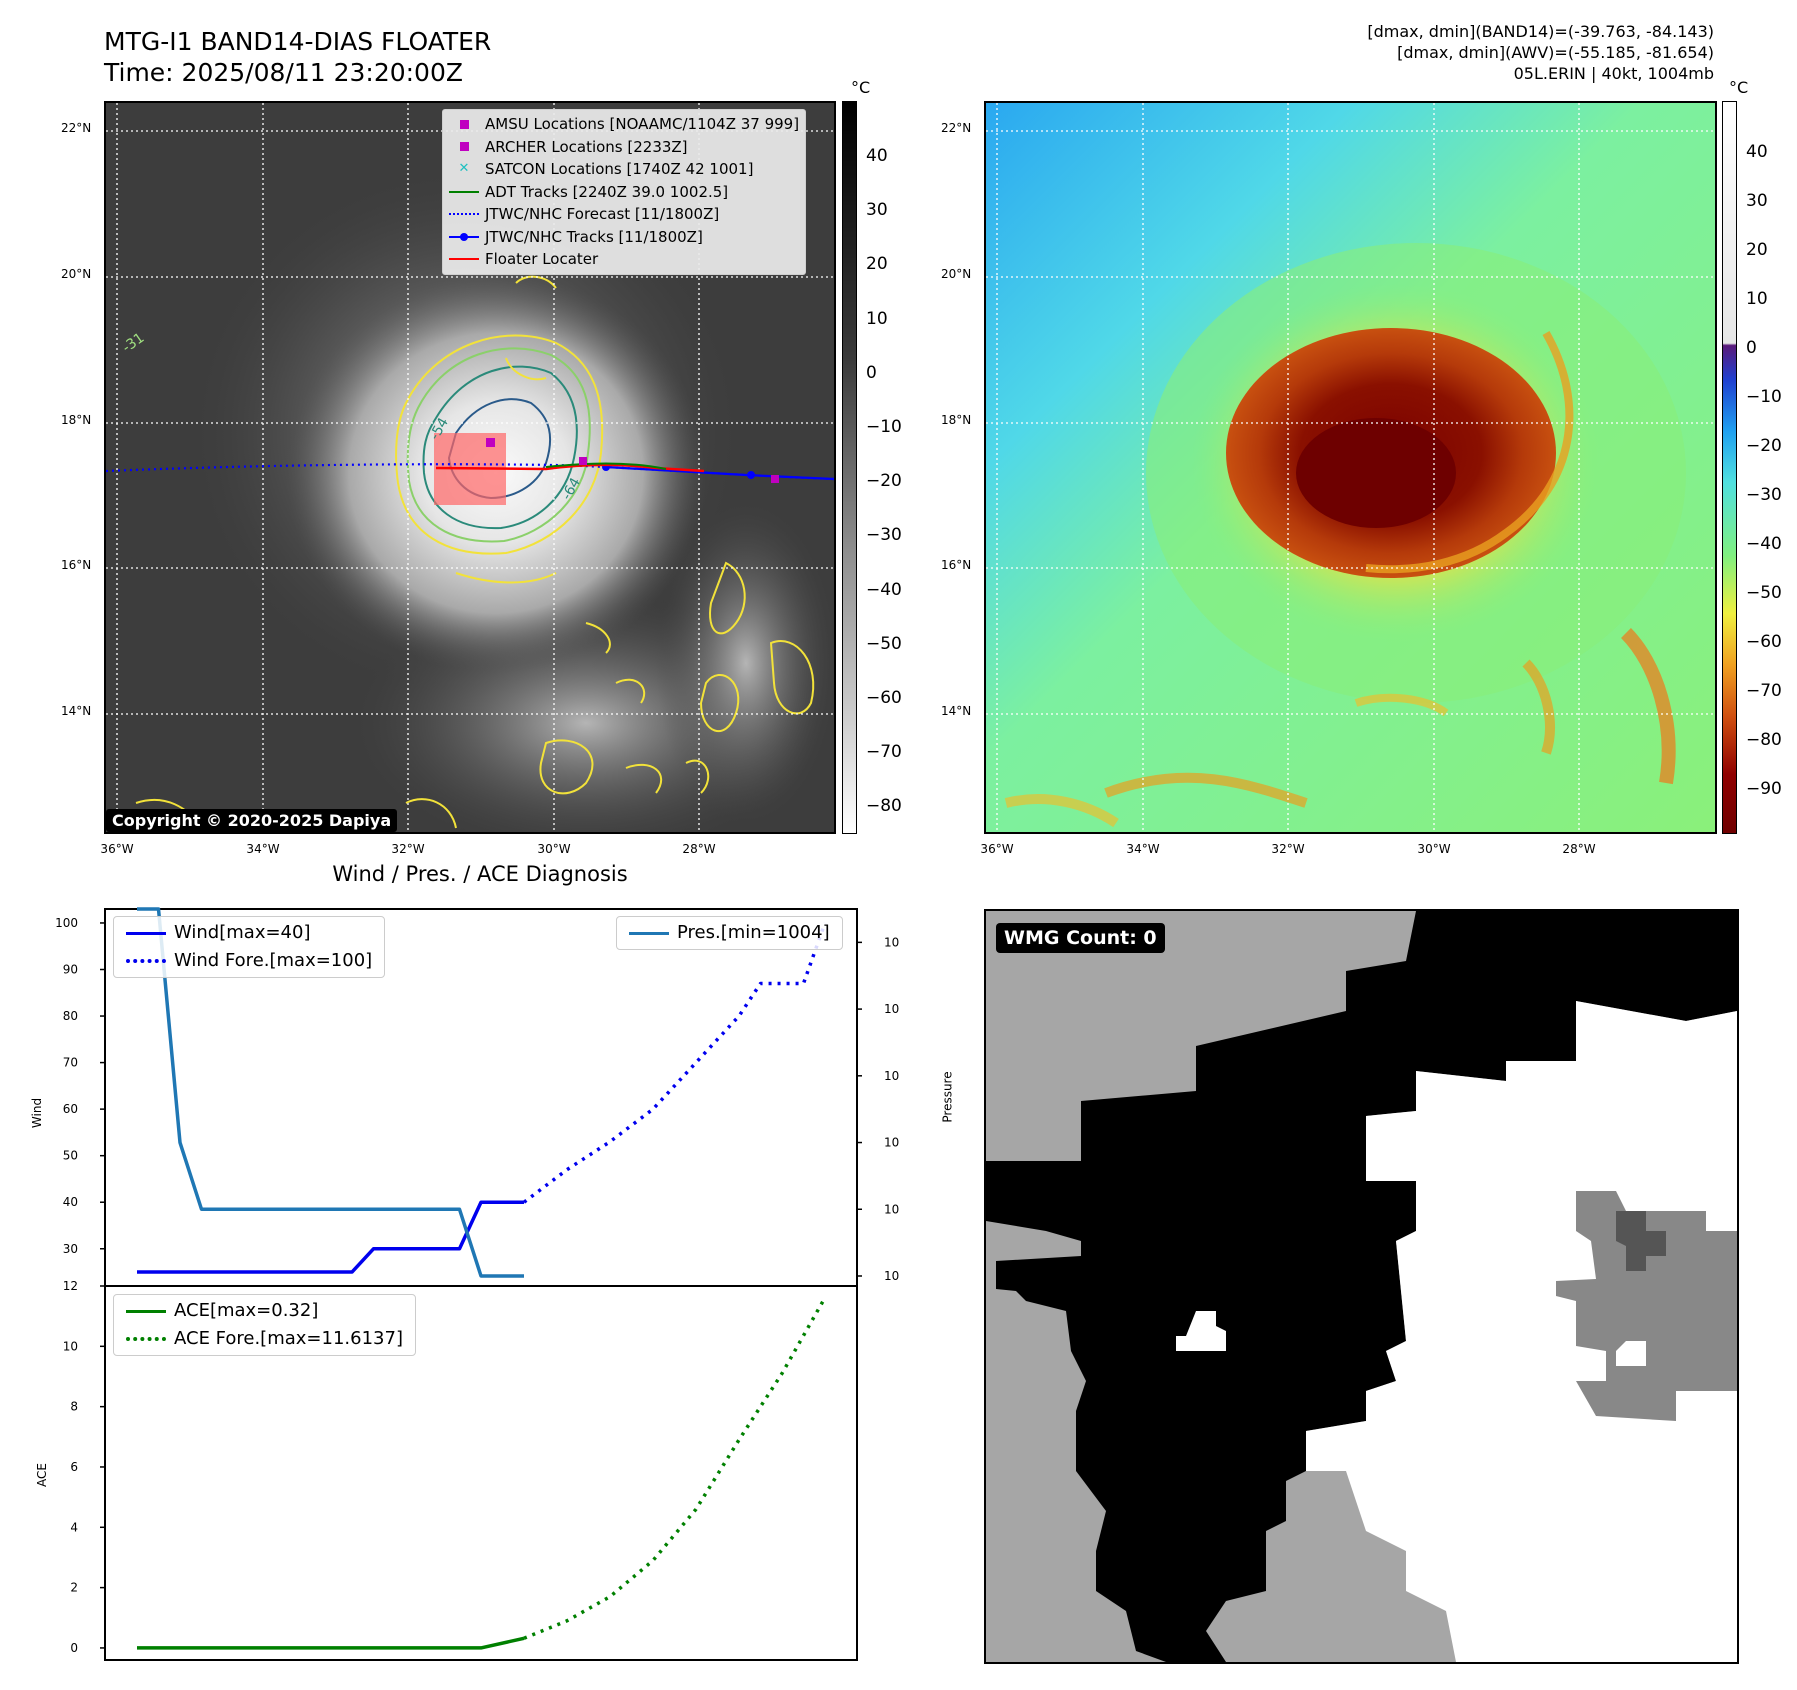 The width and height of the screenshot is (1797, 1690). Describe the element at coordinates (66, 923) in the screenshot. I see `wind-tick-label: 100` at that location.